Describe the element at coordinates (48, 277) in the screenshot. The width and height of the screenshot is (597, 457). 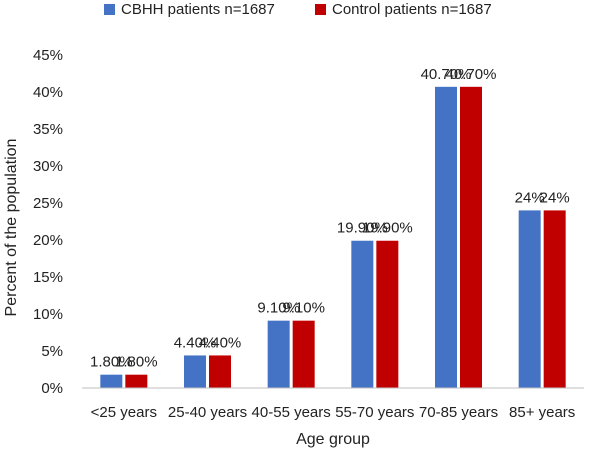
I see `y-tick-label: 15%` at that location.